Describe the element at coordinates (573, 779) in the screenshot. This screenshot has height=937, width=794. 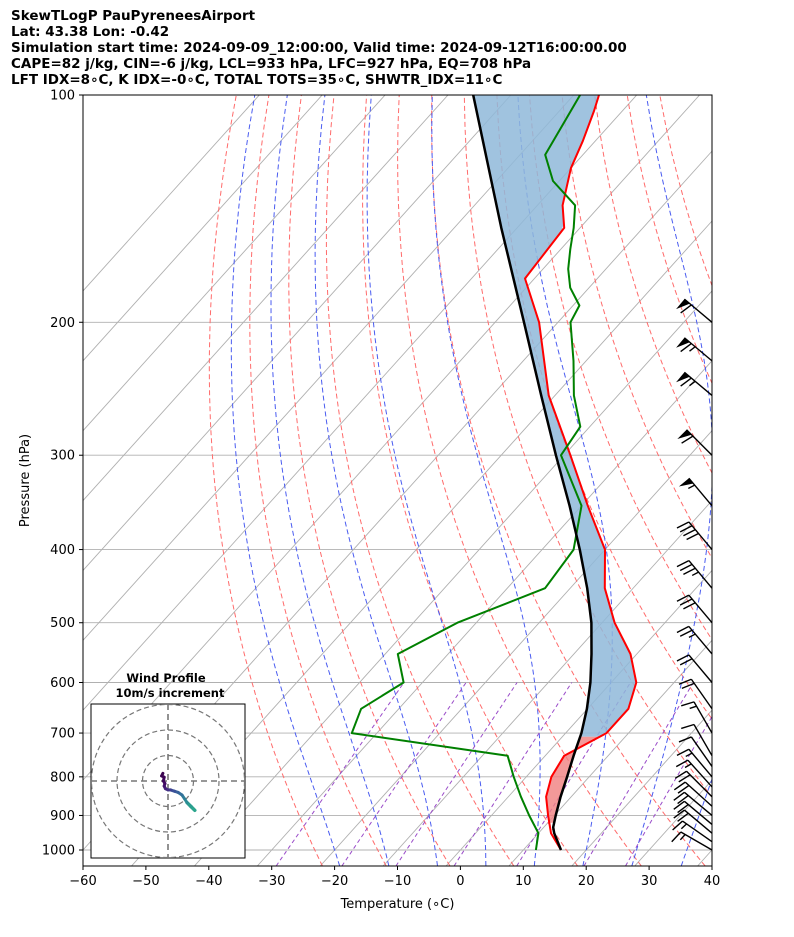
I see `cin-area` at that location.